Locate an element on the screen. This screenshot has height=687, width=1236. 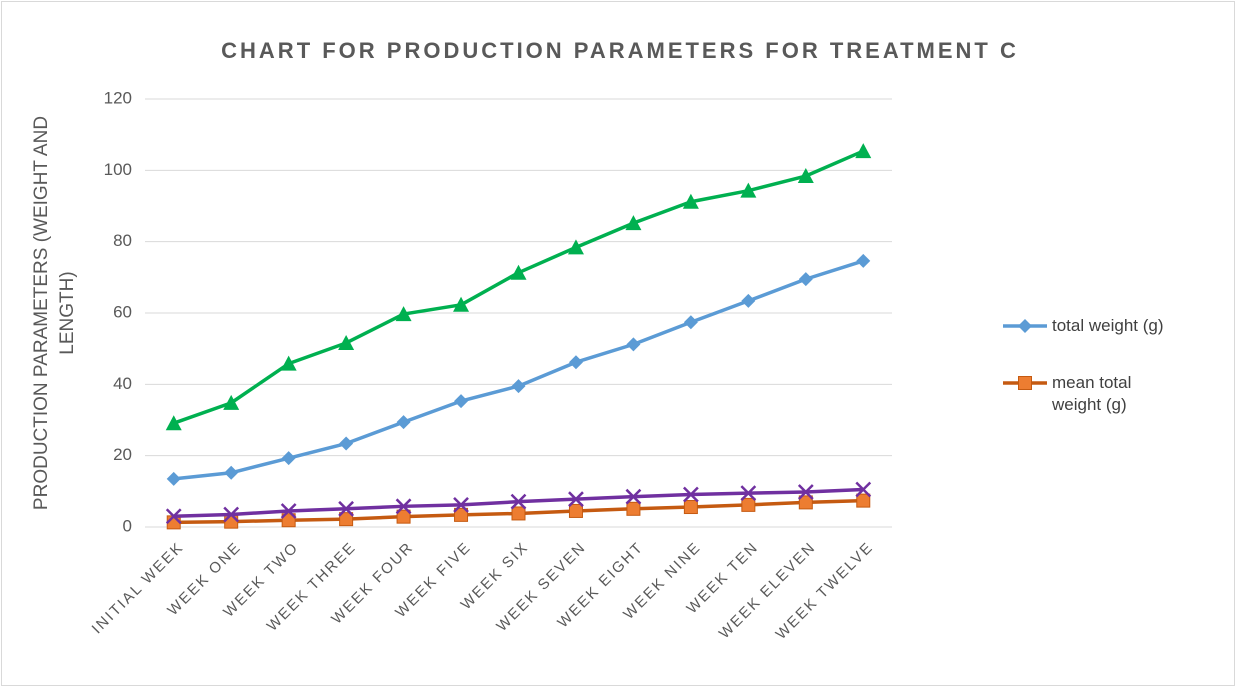
y-tick-label: 60 is located at coordinates (122, 311).